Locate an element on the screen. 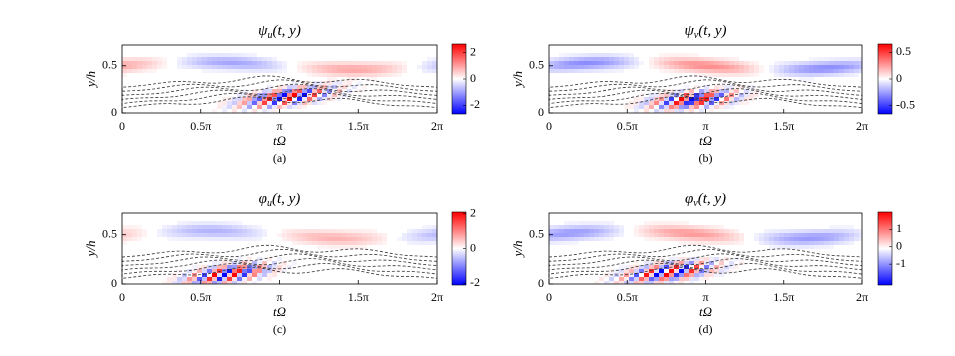 The height and width of the screenshot is (356, 955). caption: (c) is located at coordinates (279, 329).